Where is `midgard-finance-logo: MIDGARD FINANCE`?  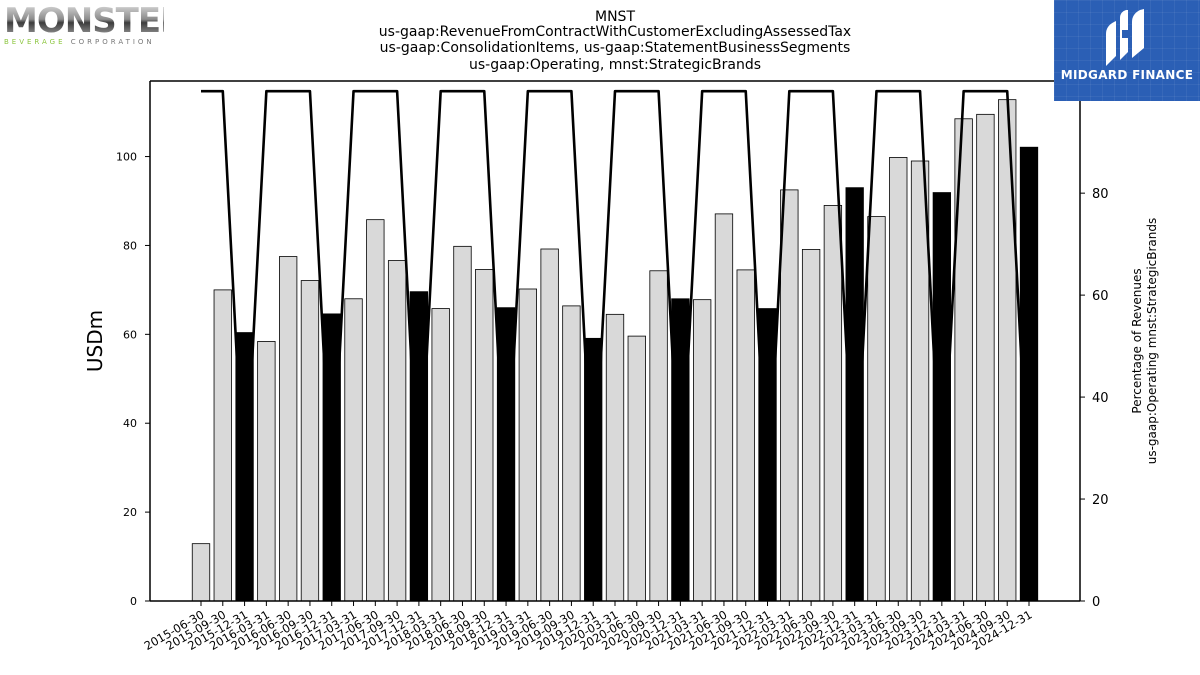 midgard-finance-logo: MIDGARD FINANCE is located at coordinates (1127, 50).